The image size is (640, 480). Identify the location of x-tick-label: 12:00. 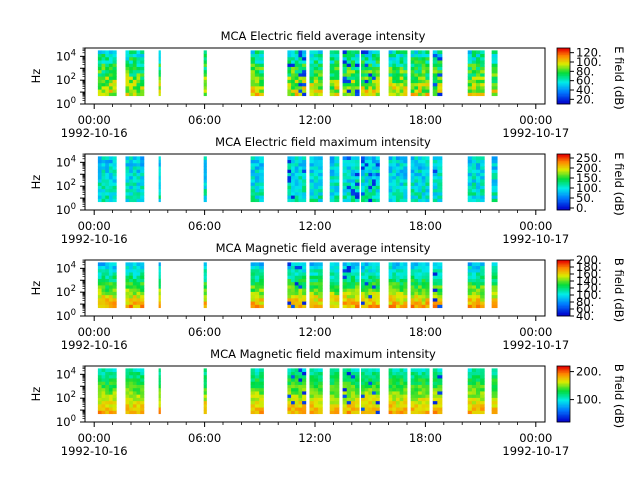
(314, 120).